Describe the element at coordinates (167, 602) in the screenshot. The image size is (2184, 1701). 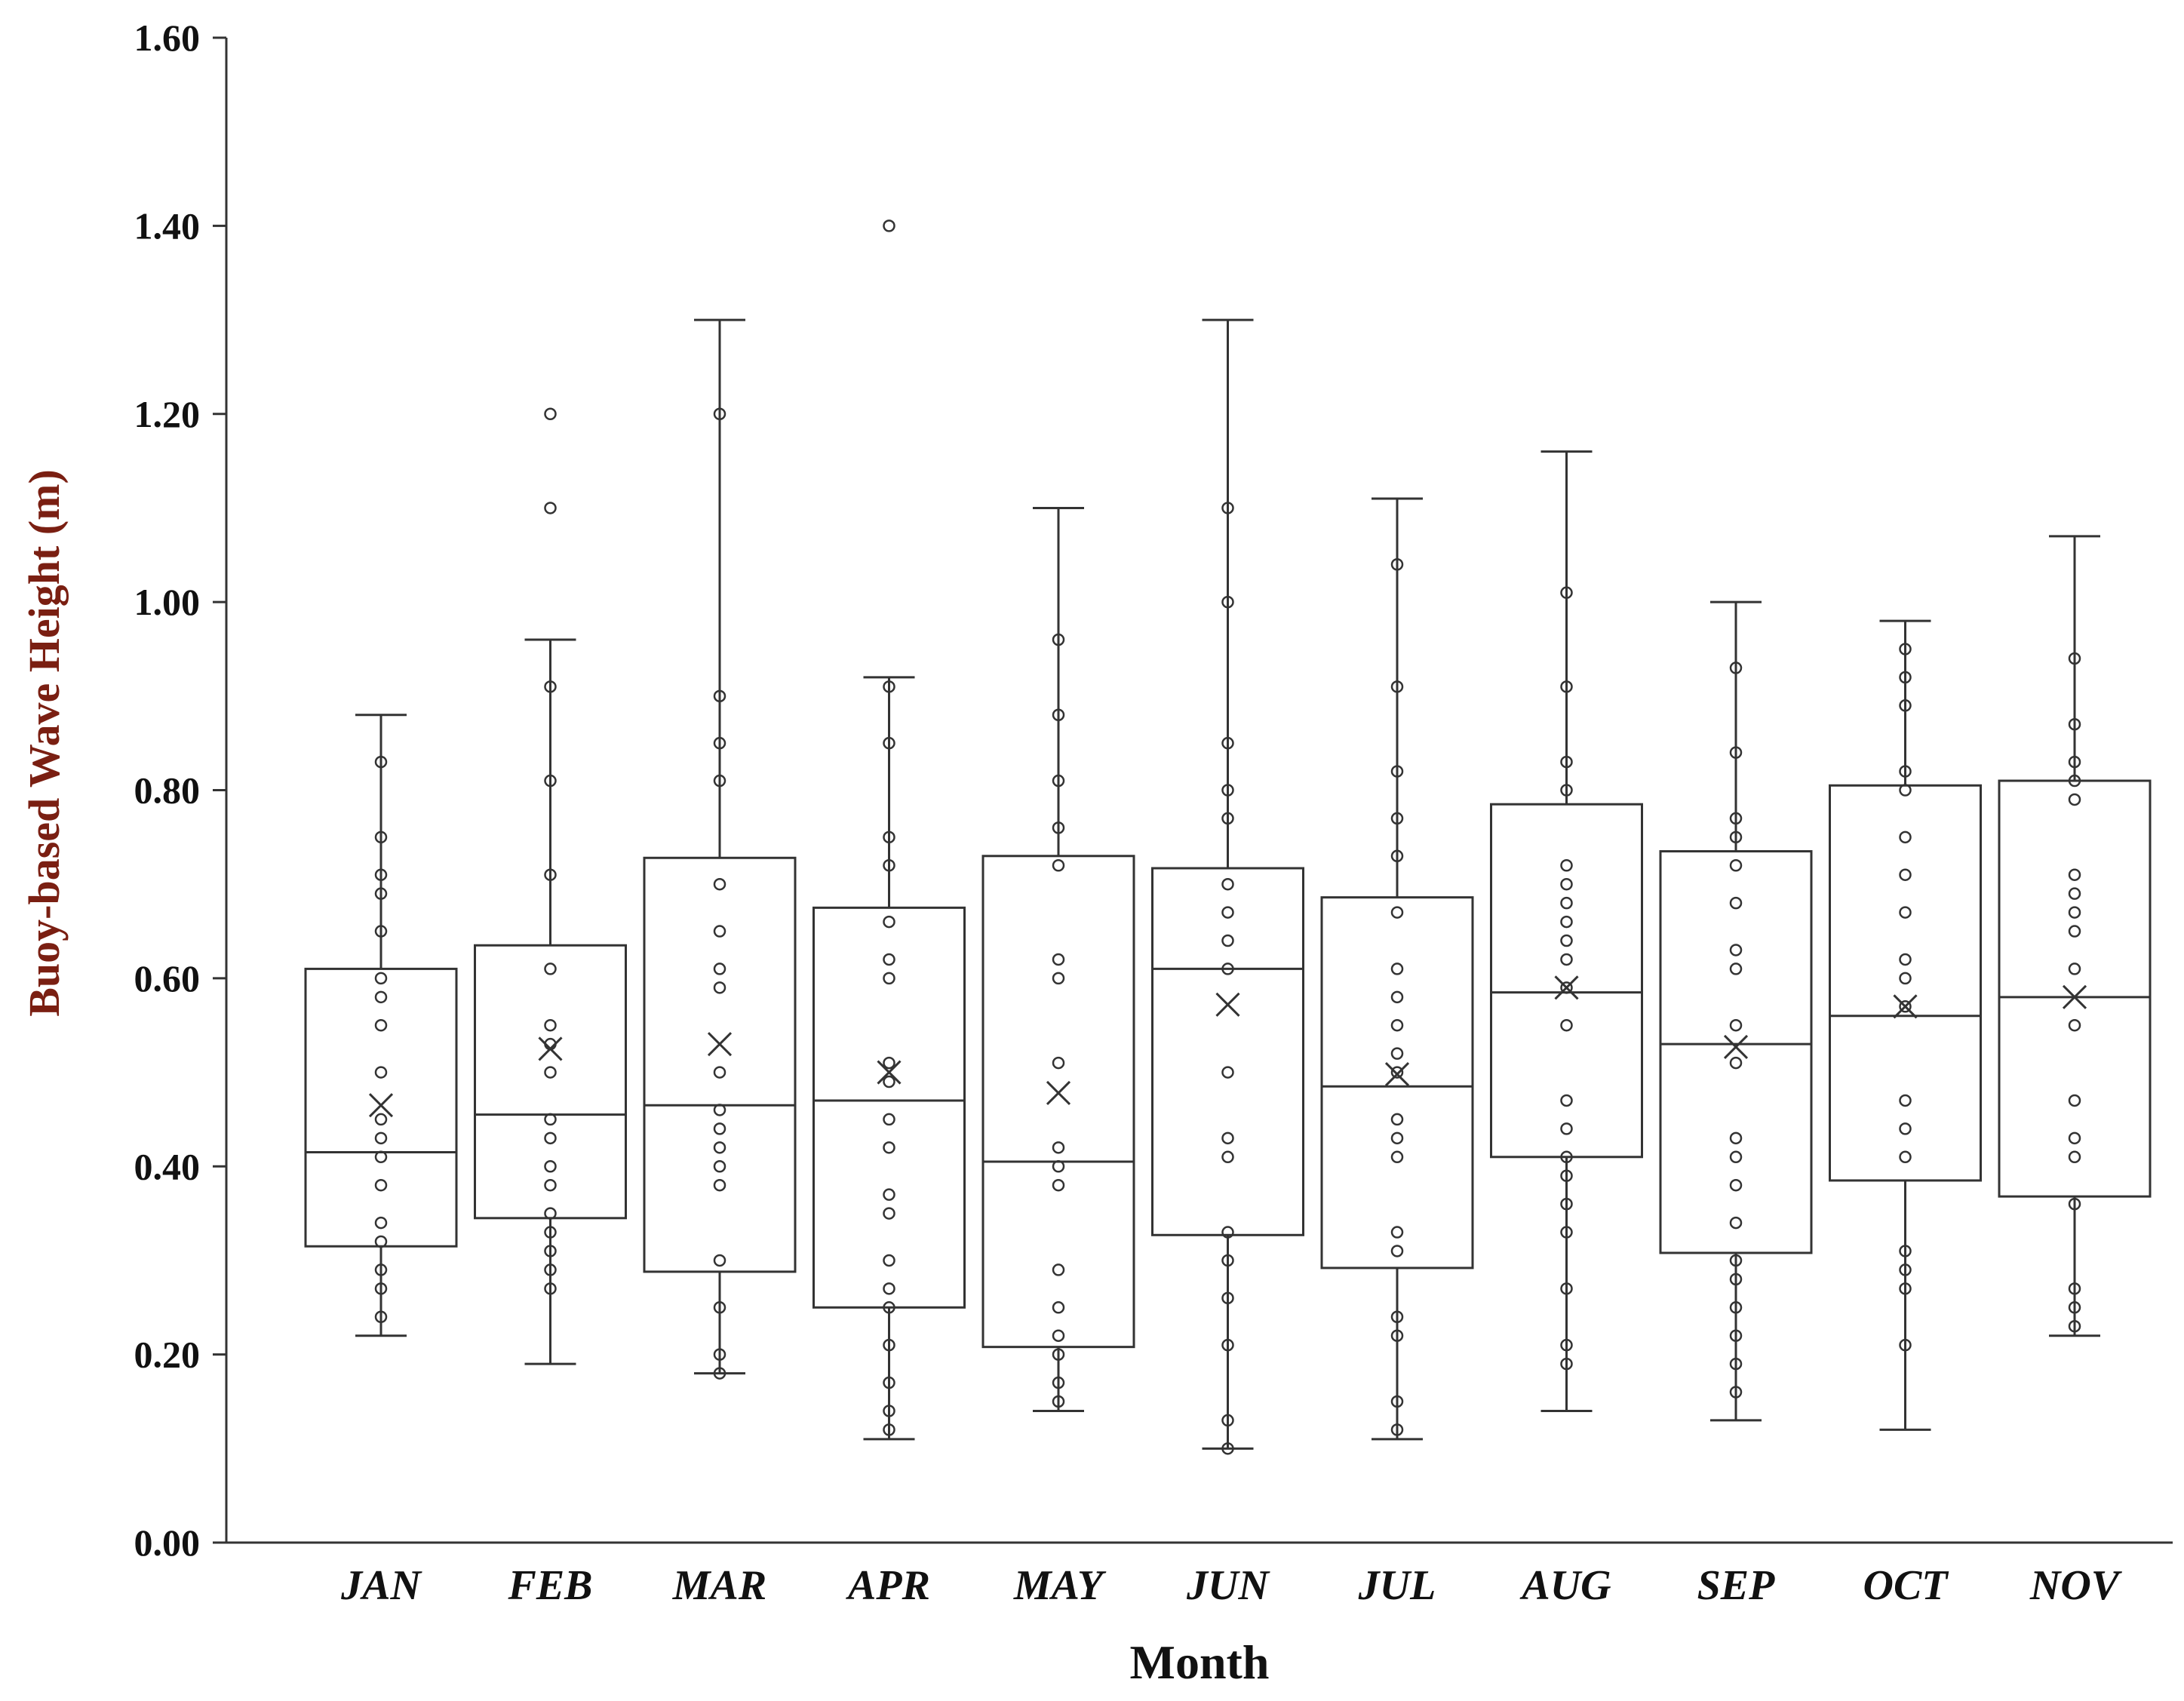
I see `y-tick-label: 1.00` at that location.